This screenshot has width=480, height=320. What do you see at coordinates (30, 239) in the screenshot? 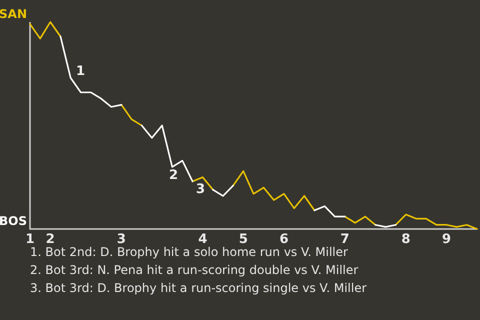
I see `x-tick-label: 1` at bounding box center [30, 239].